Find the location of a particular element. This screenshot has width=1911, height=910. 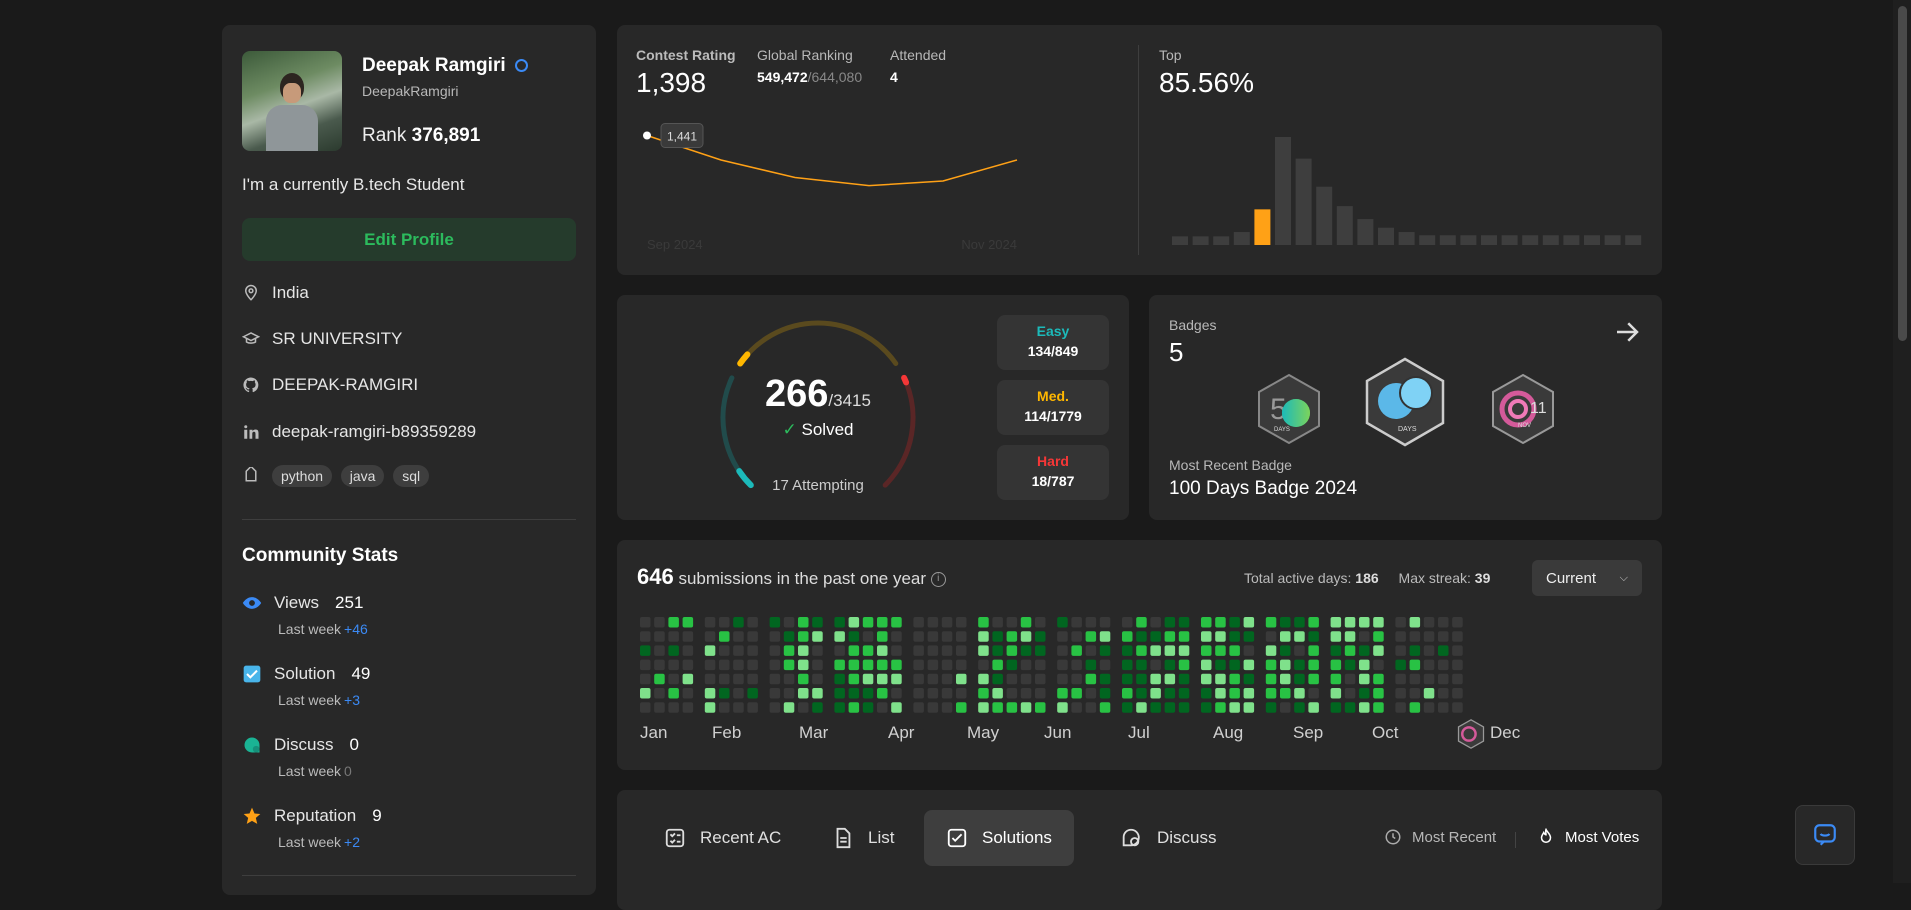

november-badge: 11 NOV is located at coordinates (1523, 409).